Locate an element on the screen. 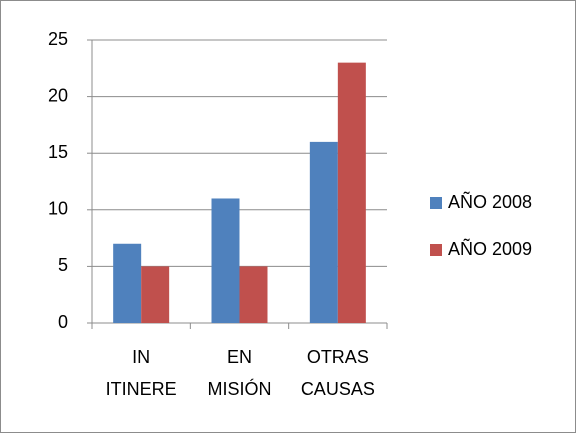  x-tick-label: OTRAS CAUSAS is located at coordinates (338, 373).